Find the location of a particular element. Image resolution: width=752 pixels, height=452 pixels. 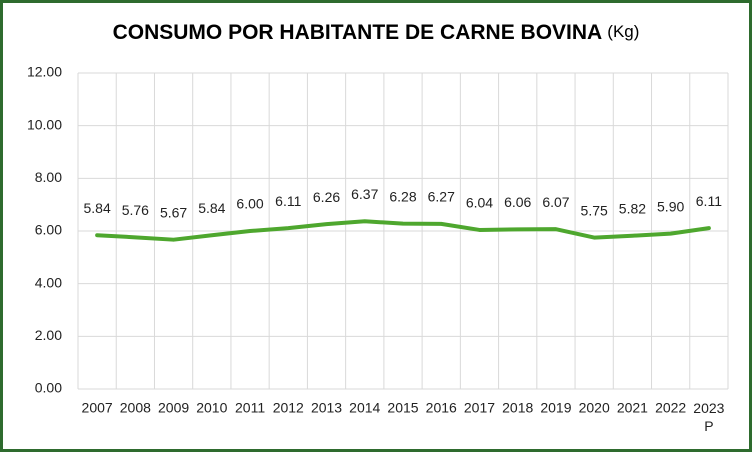

data-label: 6.07 is located at coordinates (555, 202).